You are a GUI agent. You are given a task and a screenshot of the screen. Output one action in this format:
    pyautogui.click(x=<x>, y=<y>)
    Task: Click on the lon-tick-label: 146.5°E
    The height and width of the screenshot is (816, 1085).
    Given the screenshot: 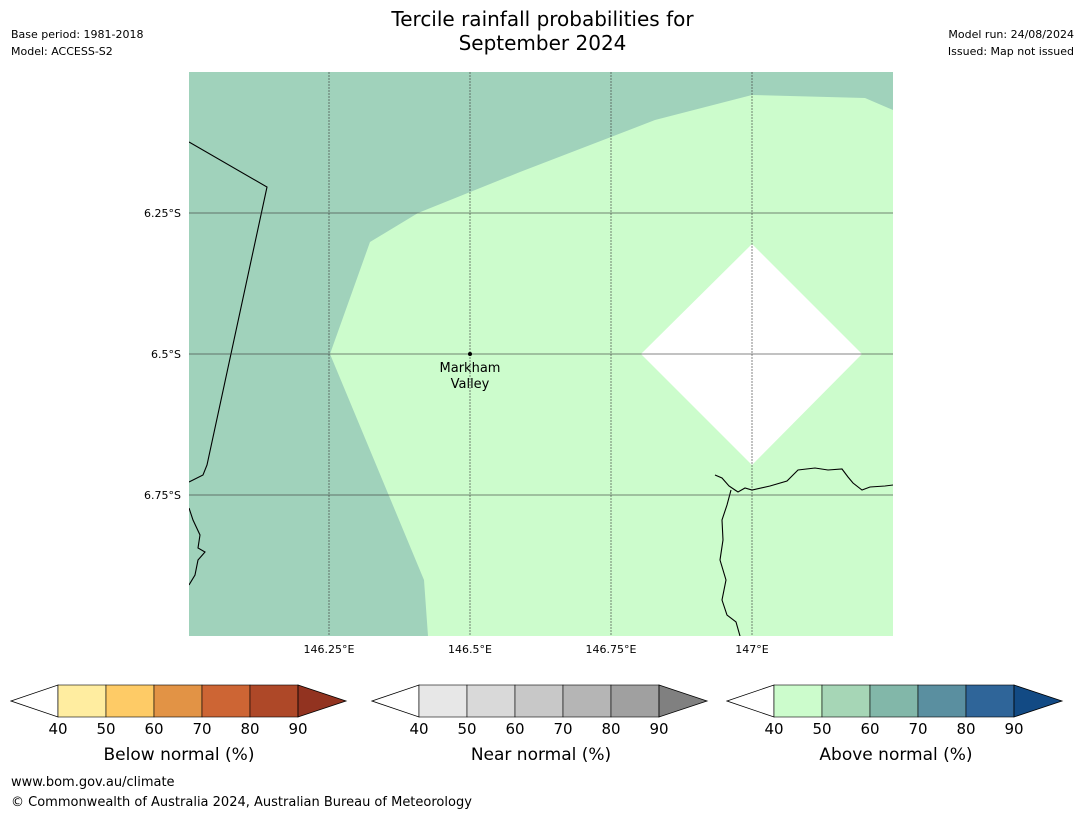 What is the action you would take?
    pyautogui.click(x=470, y=649)
    